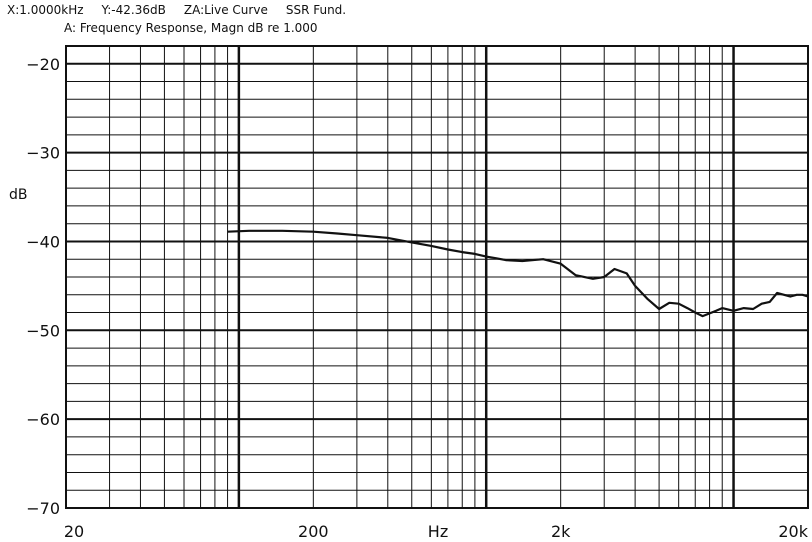 The image size is (812, 542). I want to click on y-axis-label: dB, so click(18, 195).